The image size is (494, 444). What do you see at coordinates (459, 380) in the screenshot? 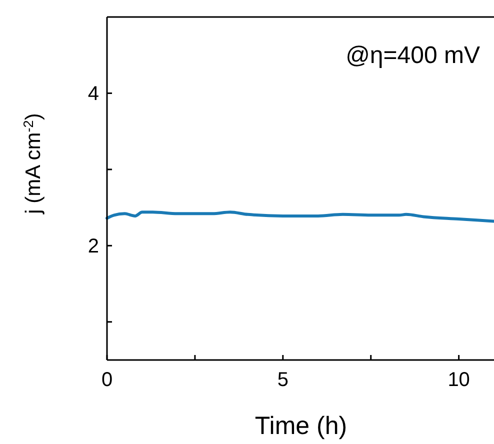
I see `x-tick-label: 10` at bounding box center [459, 380].